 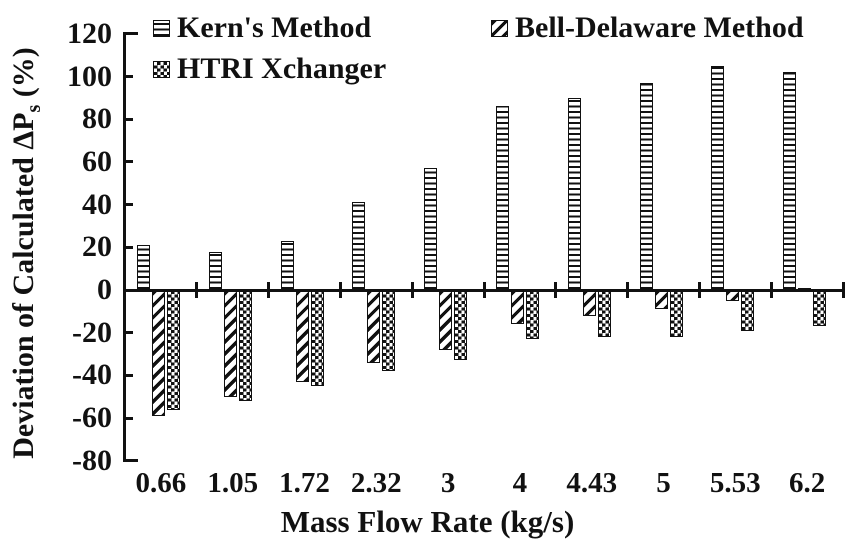 I want to click on y-tick-label: -40, so click(x=92, y=375).